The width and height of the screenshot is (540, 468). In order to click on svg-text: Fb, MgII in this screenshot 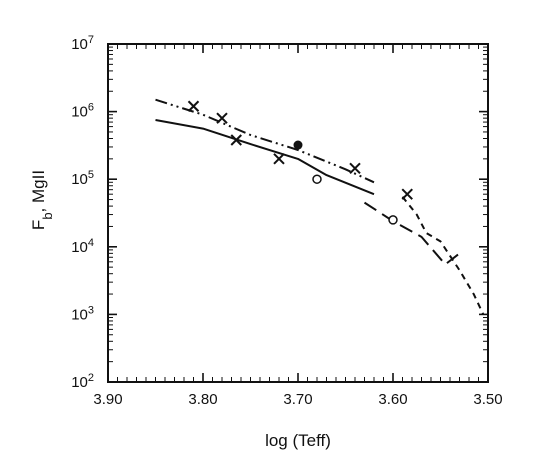, I will do `click(42, 200)`.